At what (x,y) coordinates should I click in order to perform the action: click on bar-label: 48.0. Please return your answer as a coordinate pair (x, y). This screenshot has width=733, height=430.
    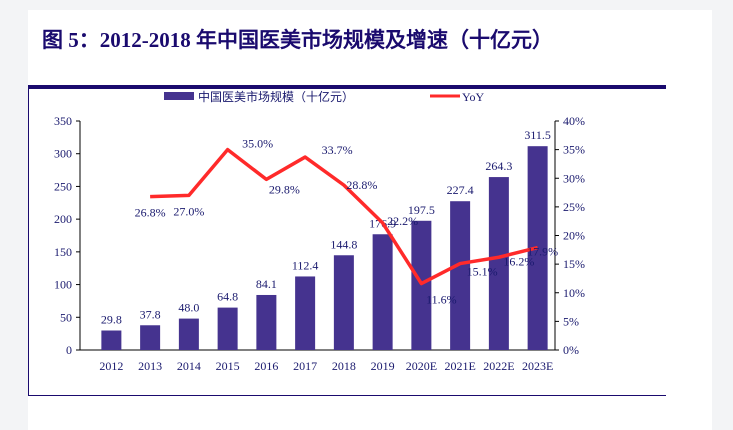
    Looking at the image, I should click on (188, 308).